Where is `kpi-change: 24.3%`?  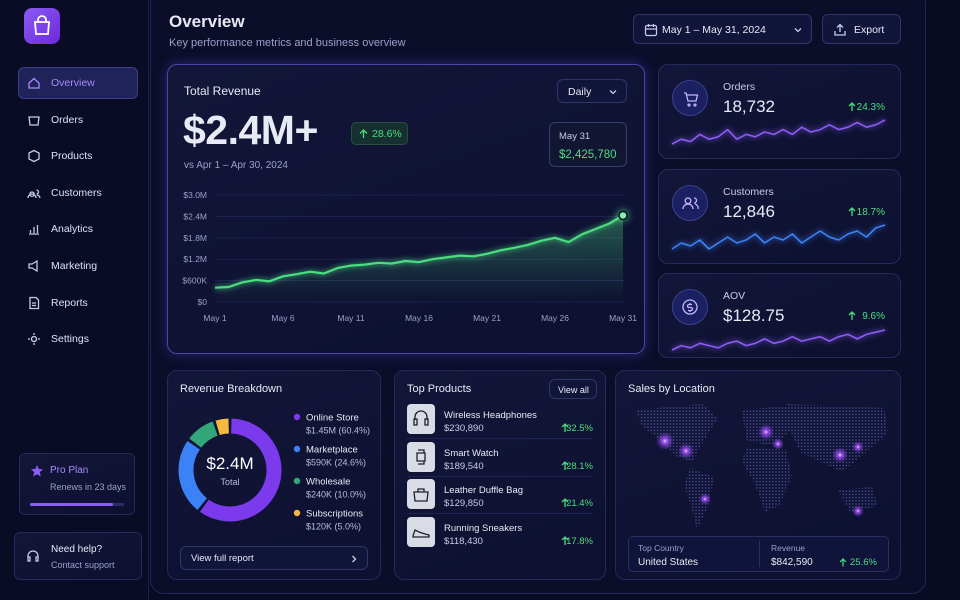
kpi-change: 24.3% is located at coordinates (870, 107).